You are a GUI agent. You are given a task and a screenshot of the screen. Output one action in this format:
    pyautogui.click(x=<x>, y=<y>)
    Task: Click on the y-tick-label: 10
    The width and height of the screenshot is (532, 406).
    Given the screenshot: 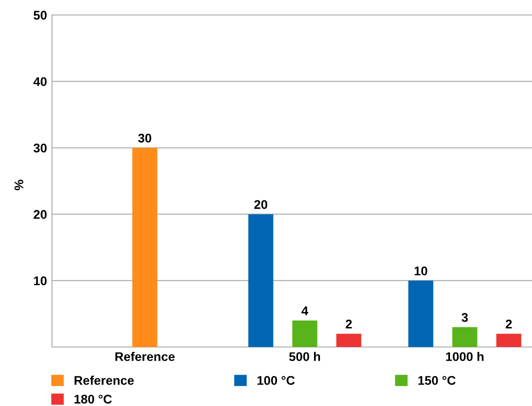 What is the action you would take?
    pyautogui.click(x=40, y=281)
    